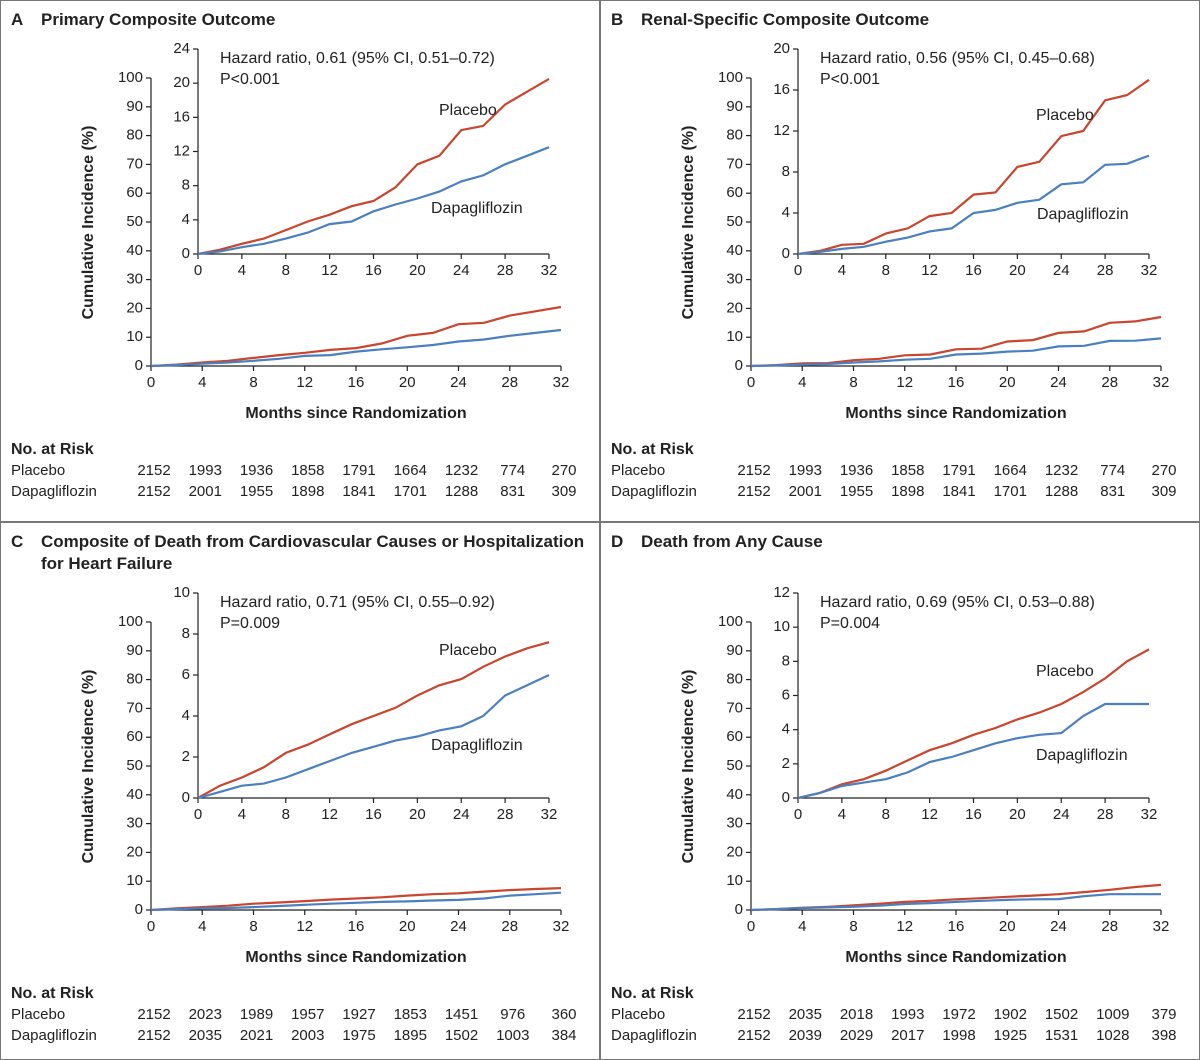 The width and height of the screenshot is (1200, 1060). I want to click on inset-line, so click(973, 205).